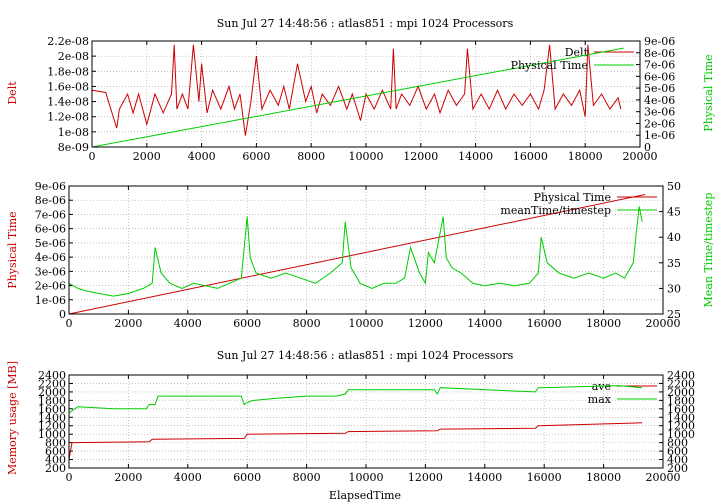  Describe the element at coordinates (659, 88) in the screenshot. I see `y2-tick-label: 5e-06` at that location.